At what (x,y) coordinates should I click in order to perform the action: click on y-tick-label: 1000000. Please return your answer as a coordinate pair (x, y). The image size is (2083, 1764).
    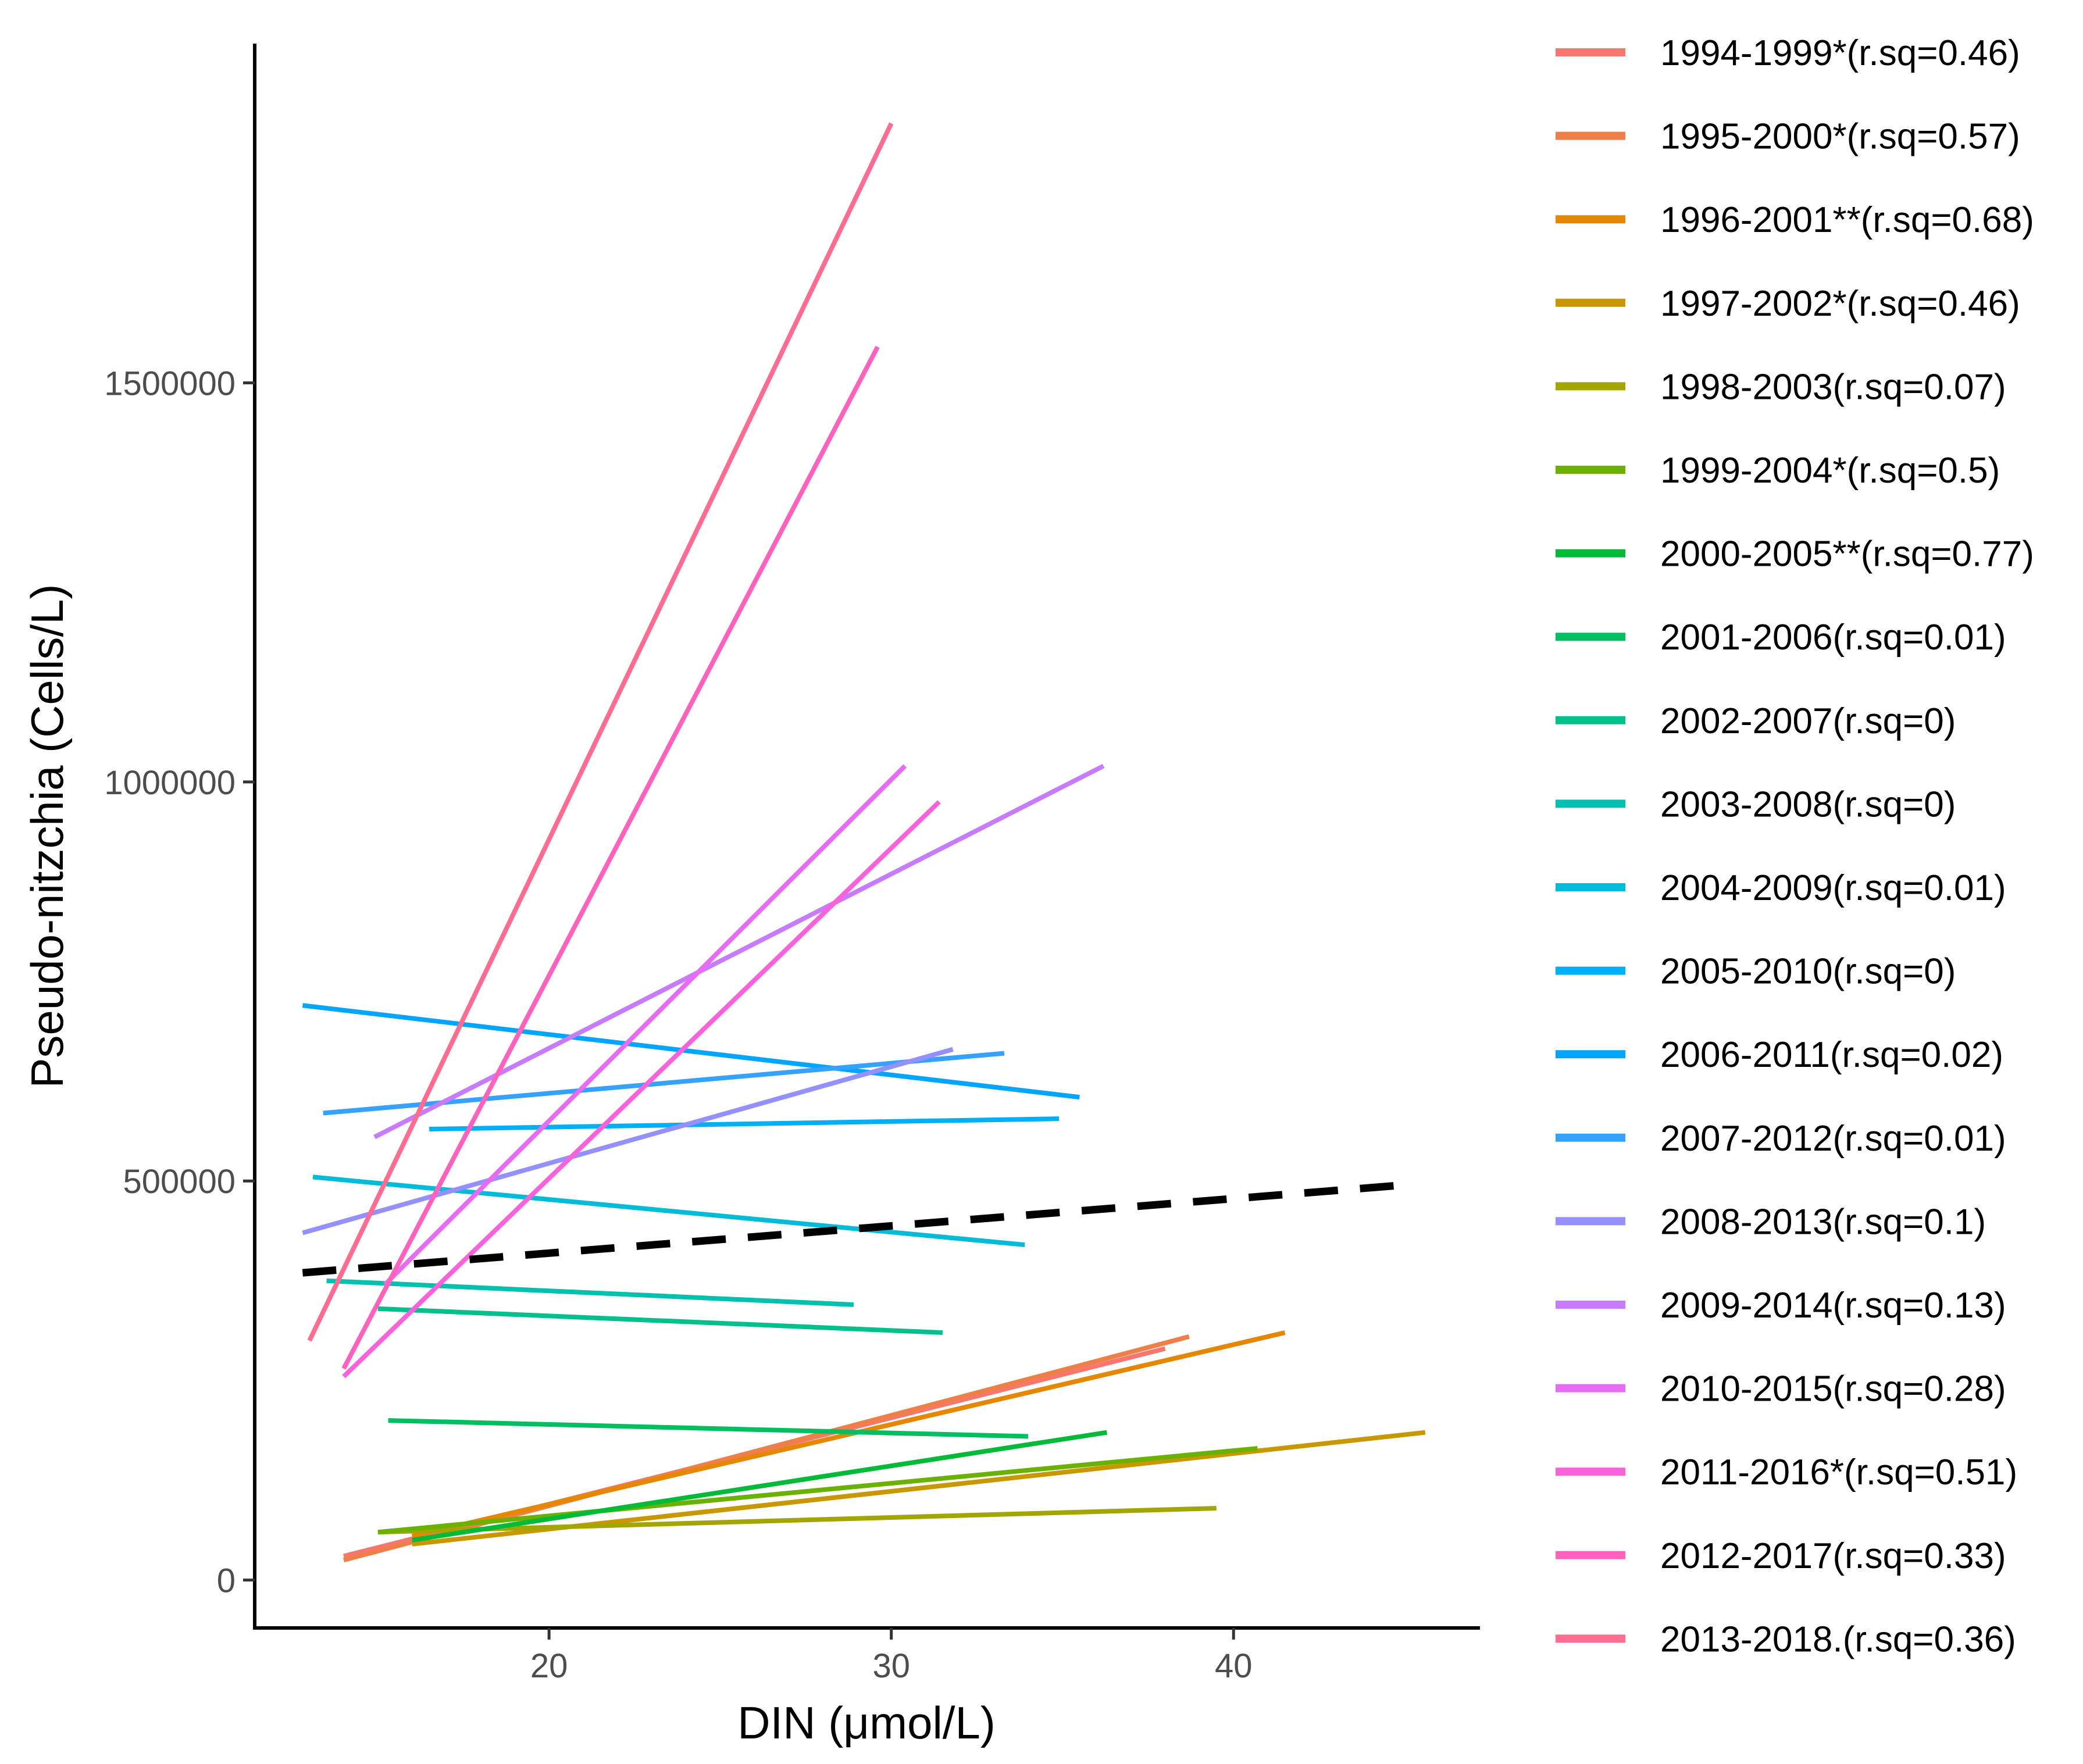
    Looking at the image, I should click on (170, 783).